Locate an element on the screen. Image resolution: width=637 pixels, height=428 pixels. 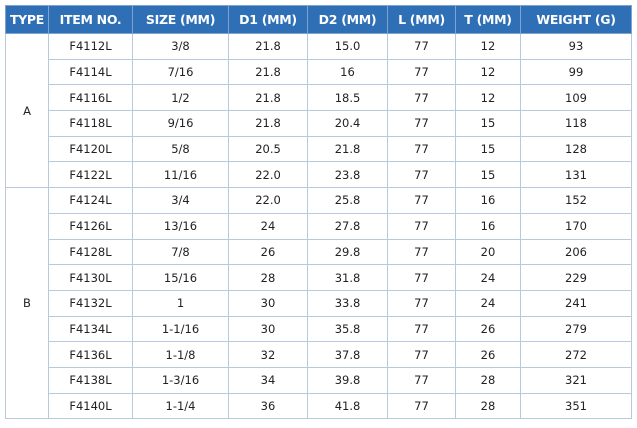
table-cell: 15/16 is located at coordinates (180, 277).